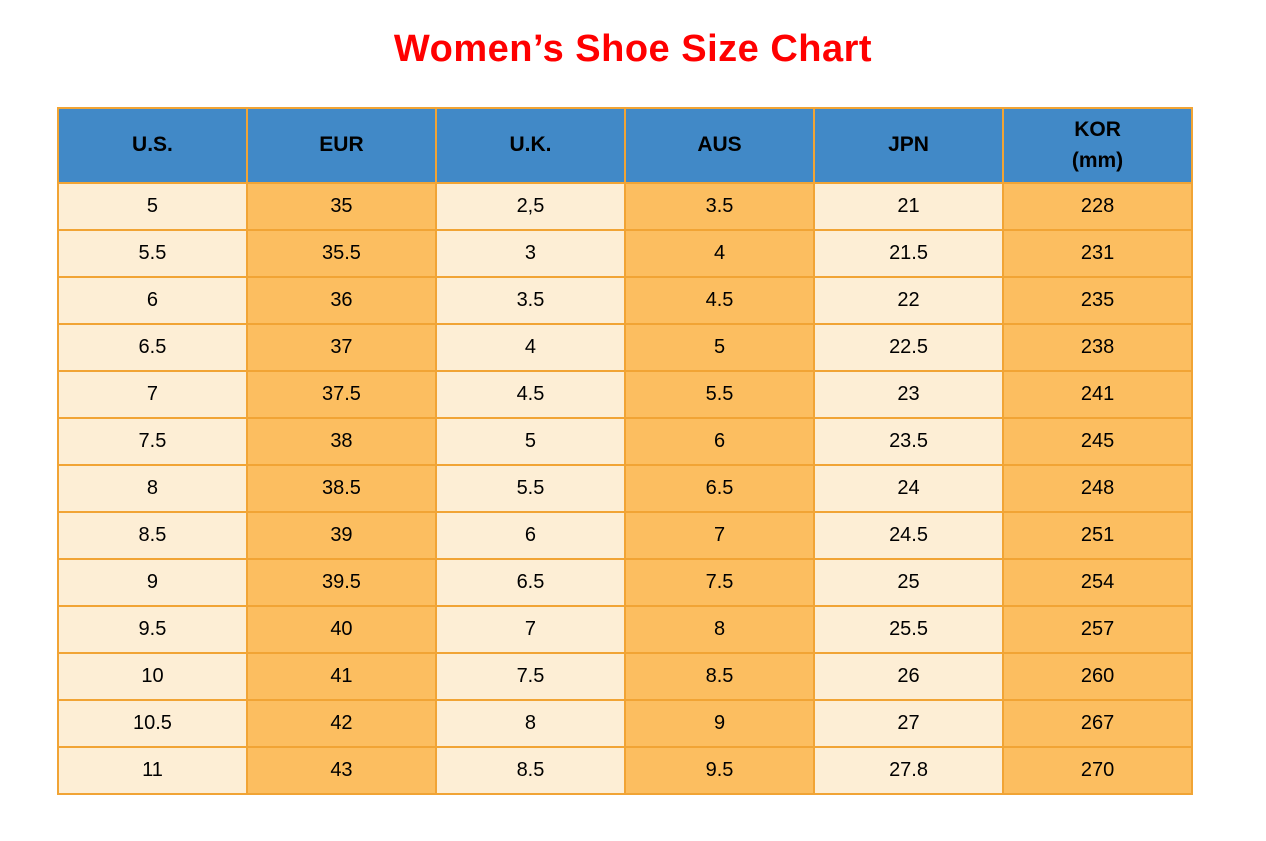  What do you see at coordinates (1097, 394) in the screenshot?
I see `table-cell: 241` at bounding box center [1097, 394].